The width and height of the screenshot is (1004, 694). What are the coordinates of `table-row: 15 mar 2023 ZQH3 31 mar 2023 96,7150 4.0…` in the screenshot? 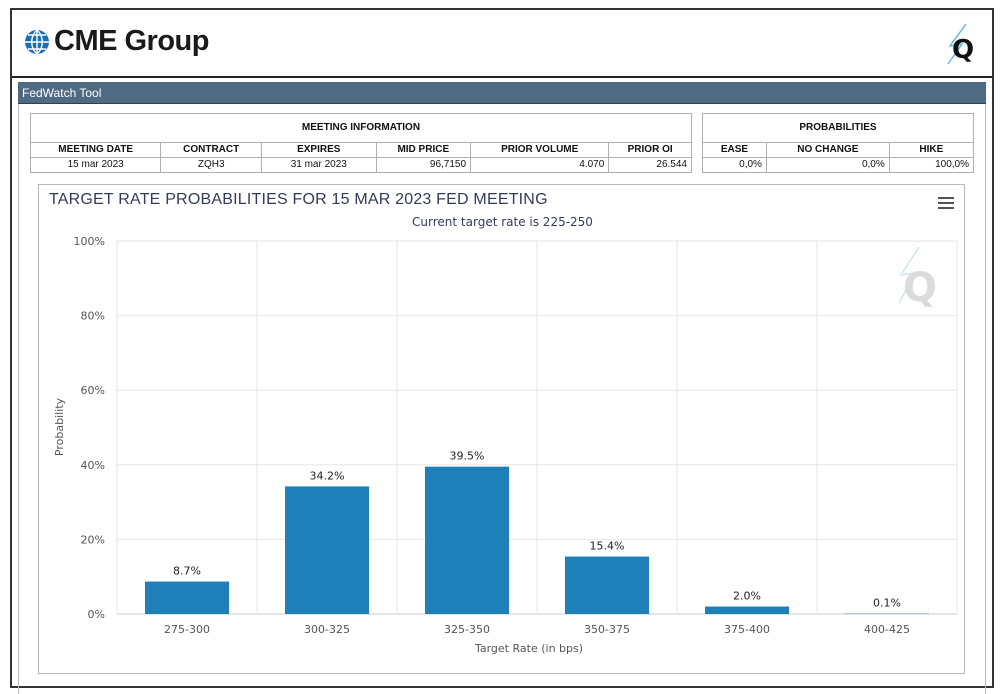 It's located at (361, 165).